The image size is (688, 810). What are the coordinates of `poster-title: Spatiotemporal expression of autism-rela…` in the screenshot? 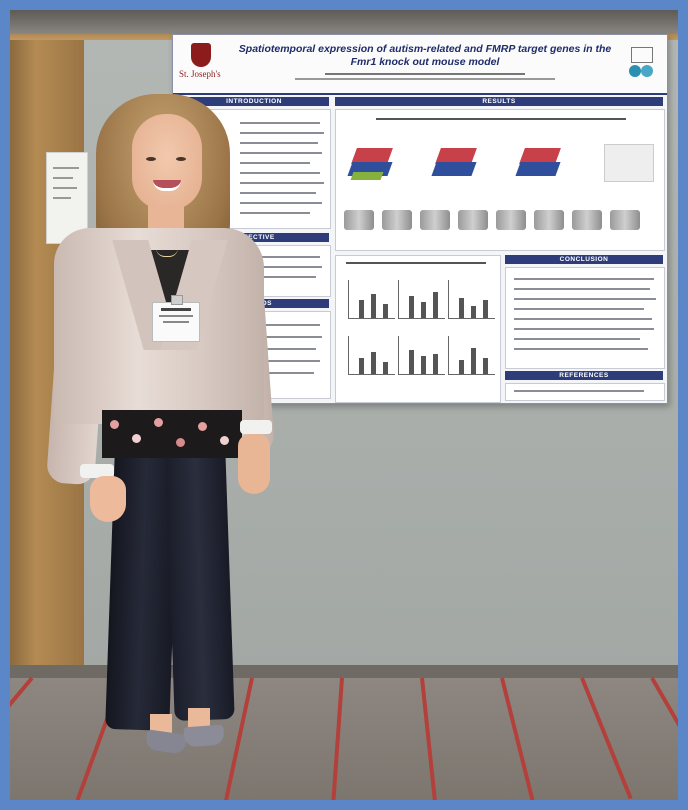 It's located at (425, 55).